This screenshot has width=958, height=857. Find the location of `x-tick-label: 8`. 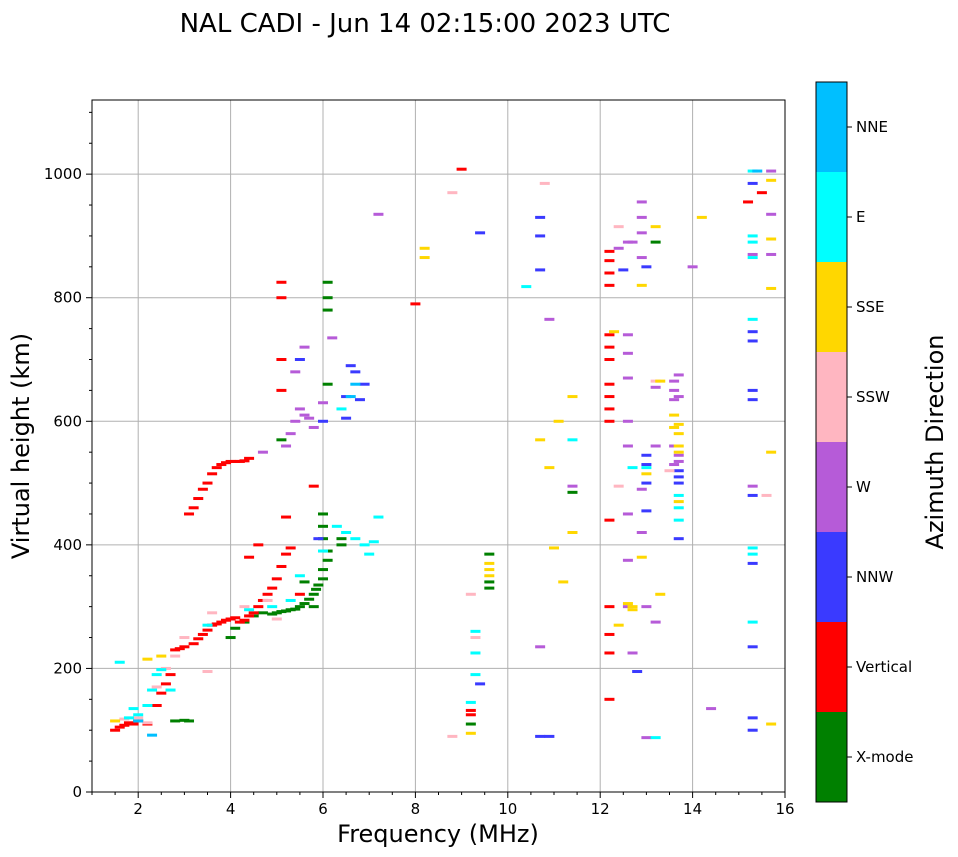

x-tick-label: 8 is located at coordinates (416, 809).